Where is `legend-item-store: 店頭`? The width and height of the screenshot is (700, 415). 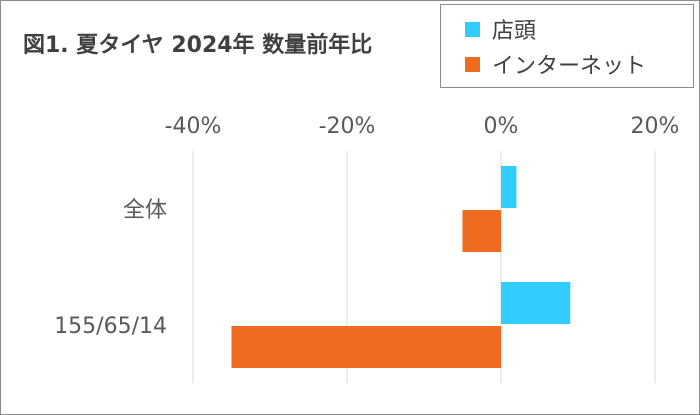
legend-item-store: 店頭 is located at coordinates (500, 29).